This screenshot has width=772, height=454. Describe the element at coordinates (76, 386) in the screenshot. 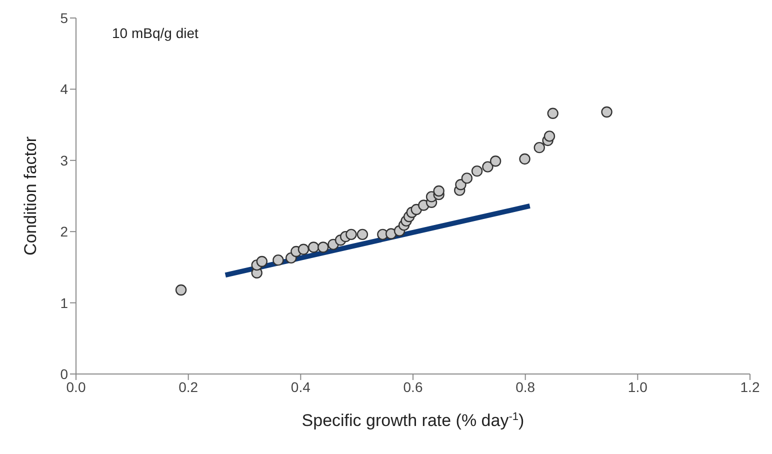

I see `x-tick-label: 0.0` at that location.